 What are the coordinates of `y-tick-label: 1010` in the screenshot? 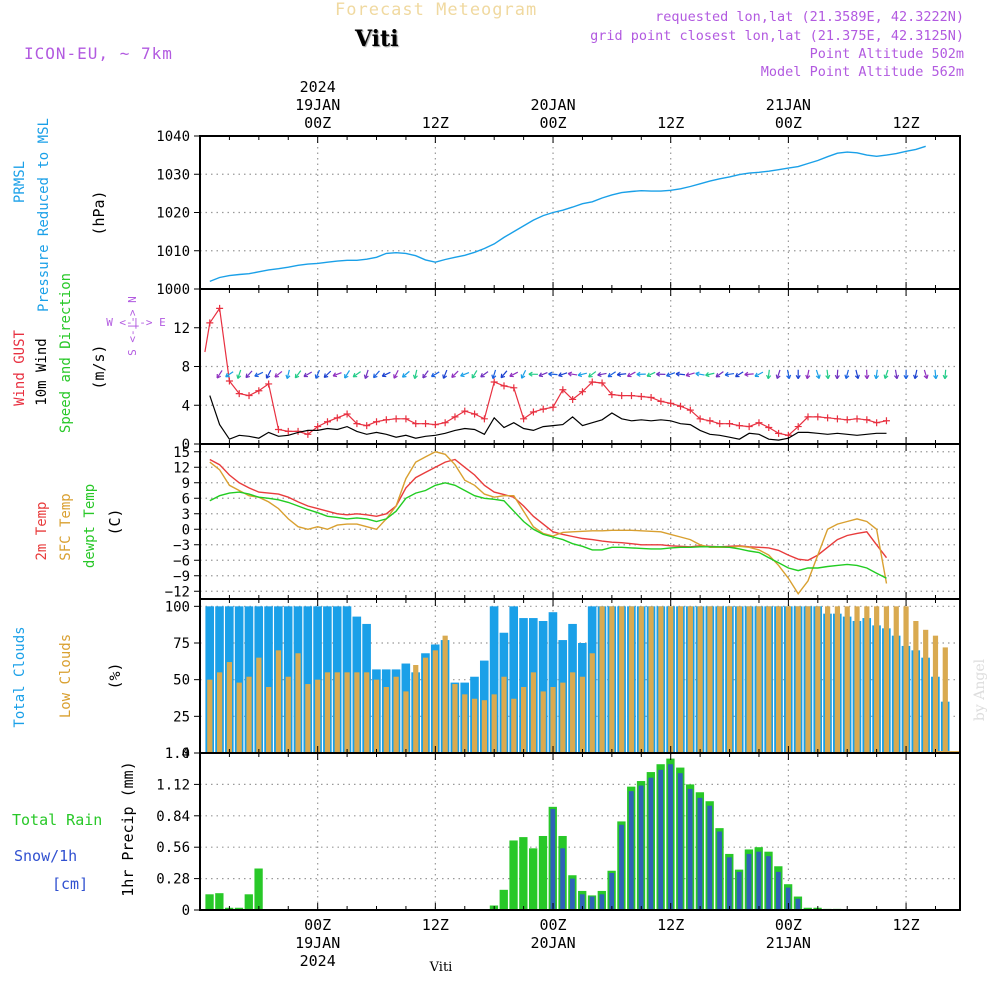 It's located at (173, 252).